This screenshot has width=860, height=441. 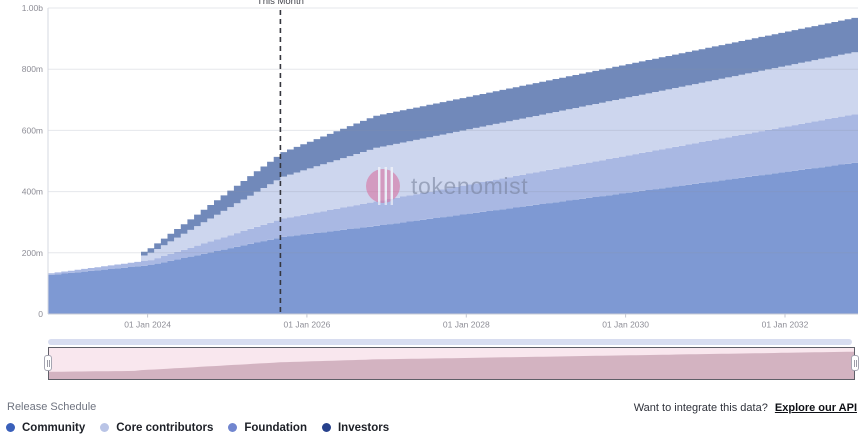 I want to click on explore-api-link: Explore our API, so click(x=815, y=408).